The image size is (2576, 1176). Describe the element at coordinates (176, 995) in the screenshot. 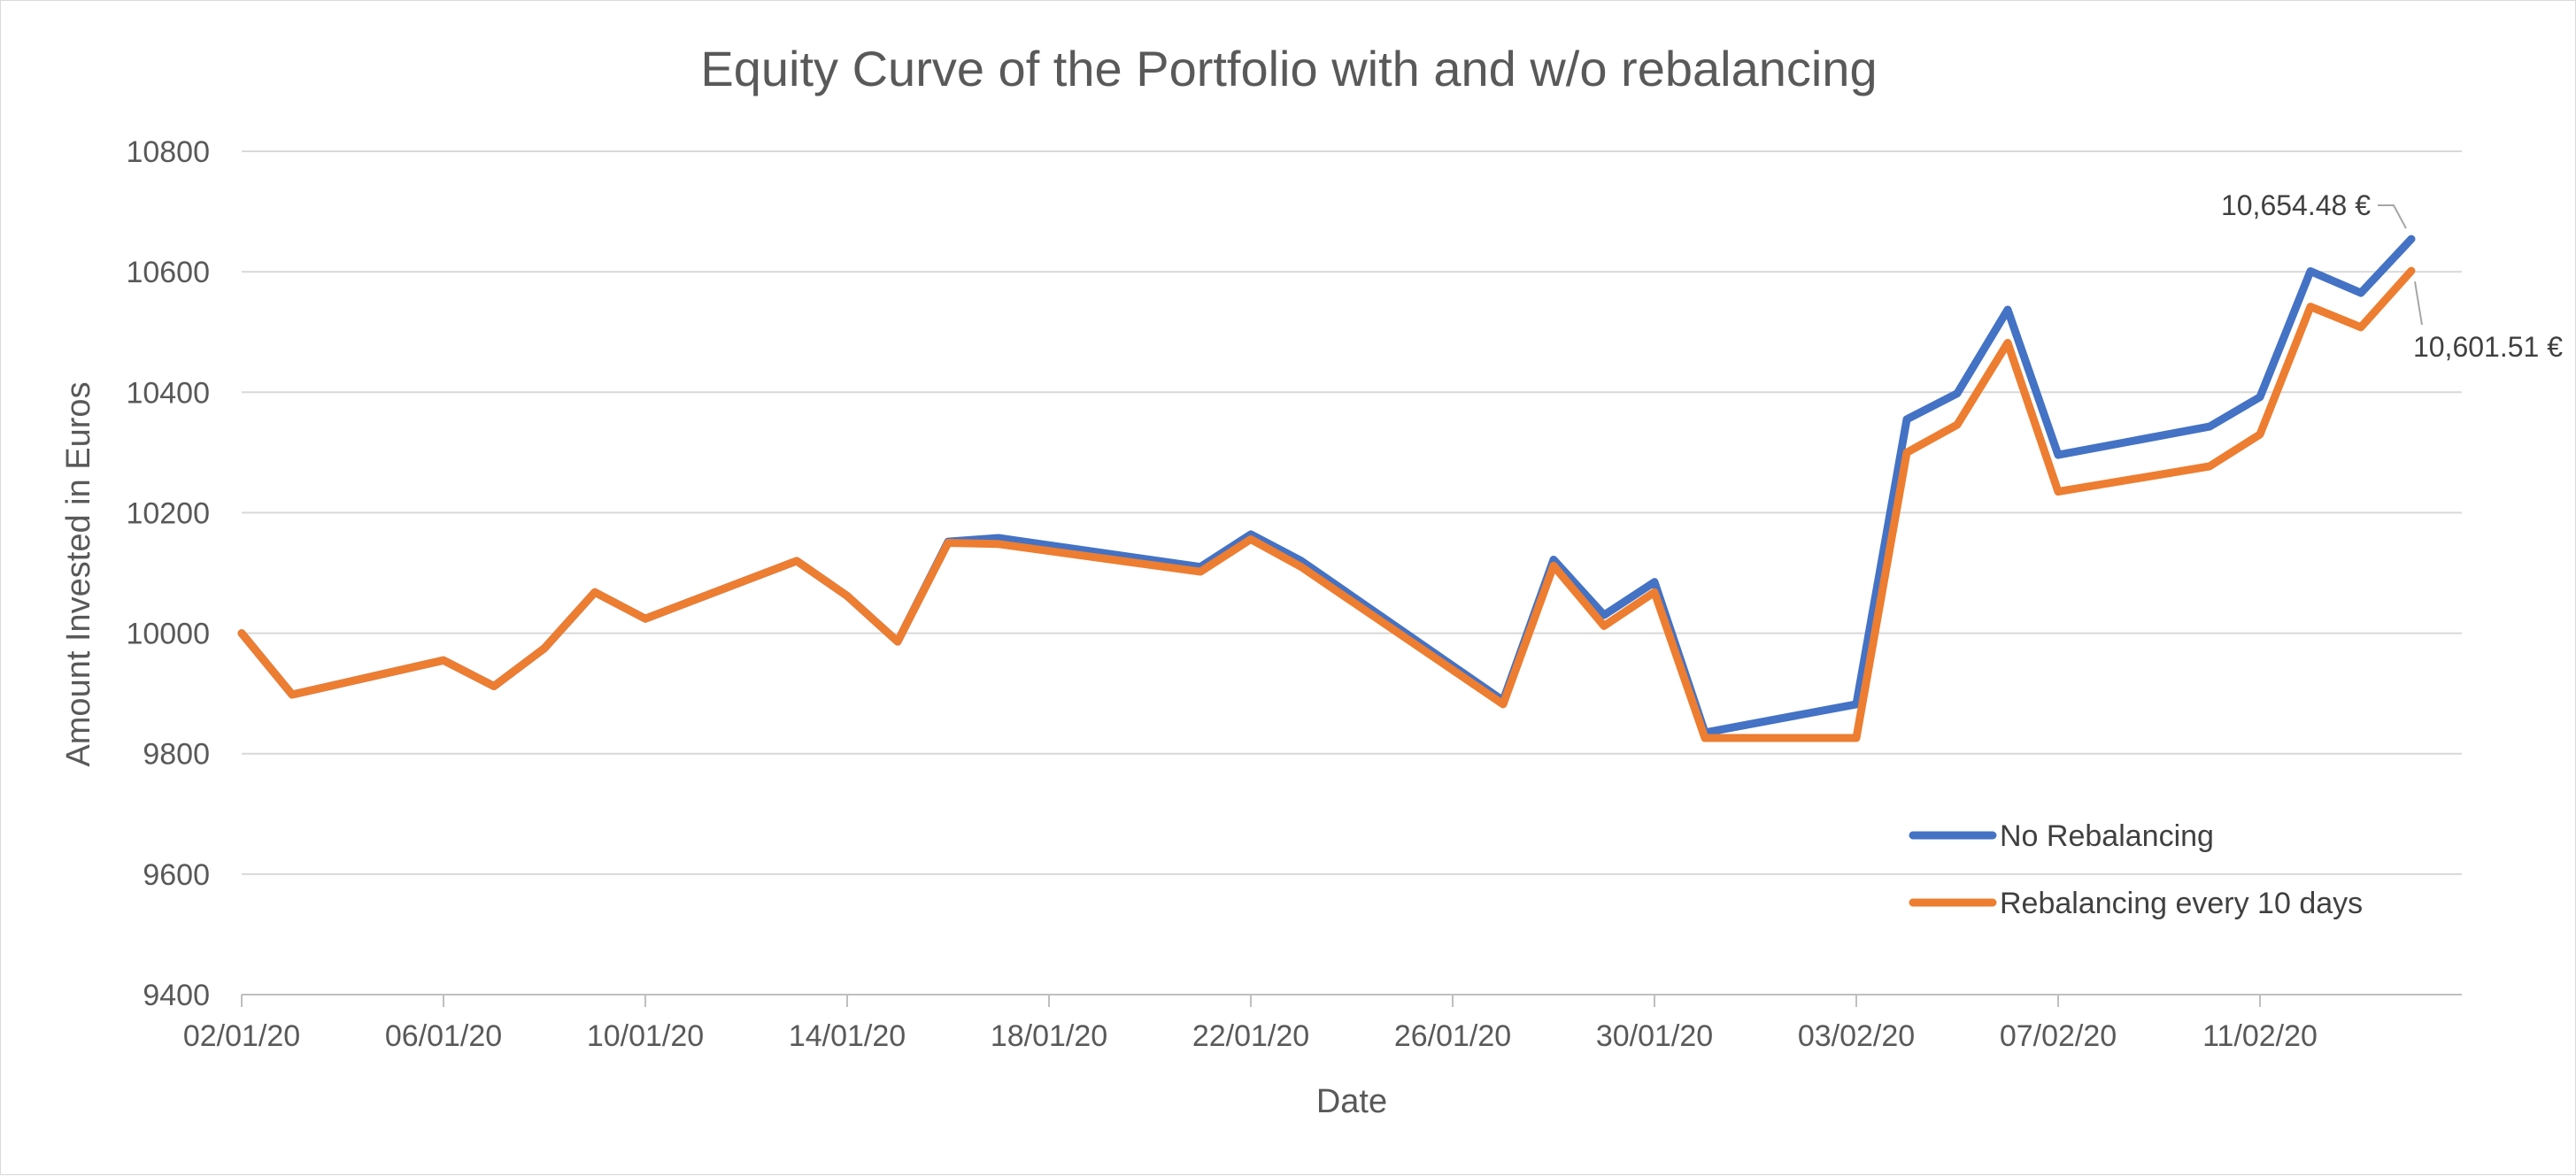

I see `y-tick-label: 9400` at that location.